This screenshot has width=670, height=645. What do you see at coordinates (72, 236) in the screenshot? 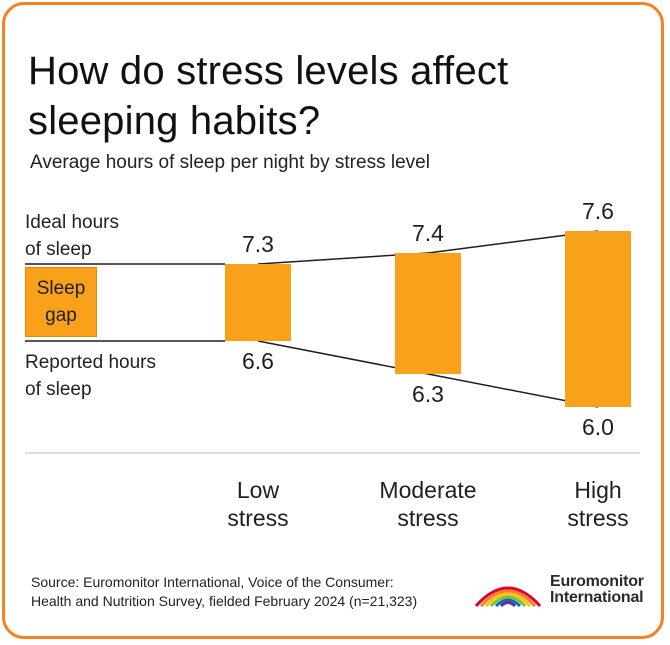
I see `ideal-hours-label: Ideal hours of sleep` at bounding box center [72, 236].